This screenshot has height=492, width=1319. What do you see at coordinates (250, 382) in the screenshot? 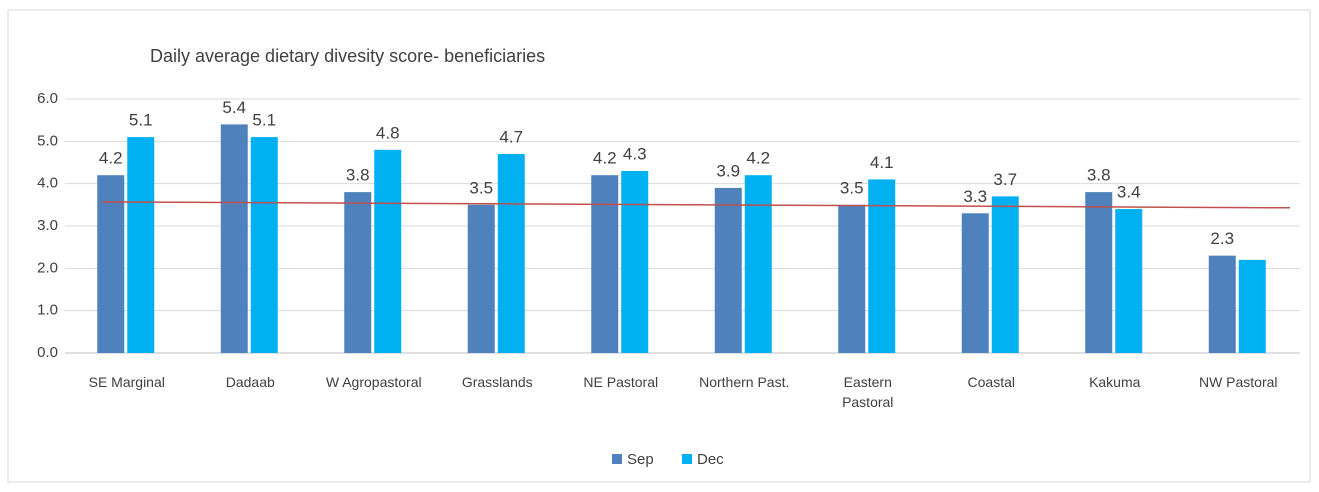
I see `x-tick-label: Dadaab` at bounding box center [250, 382].